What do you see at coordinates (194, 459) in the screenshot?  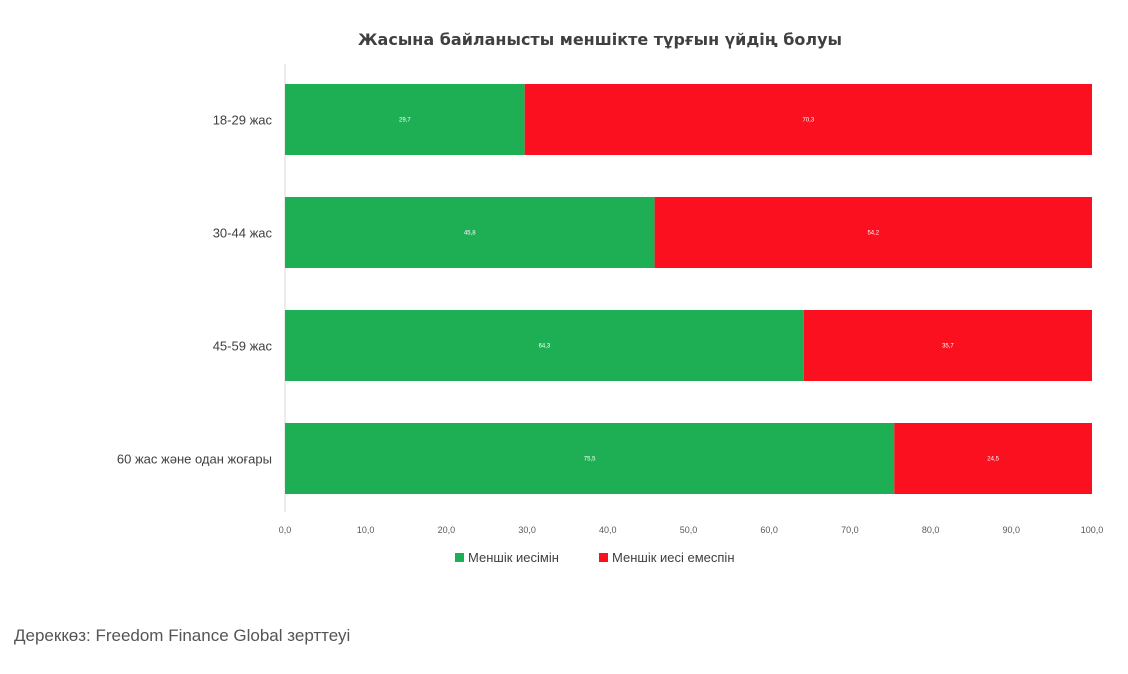 I see `category-label: 60 жас және одан жоғары` at bounding box center [194, 459].